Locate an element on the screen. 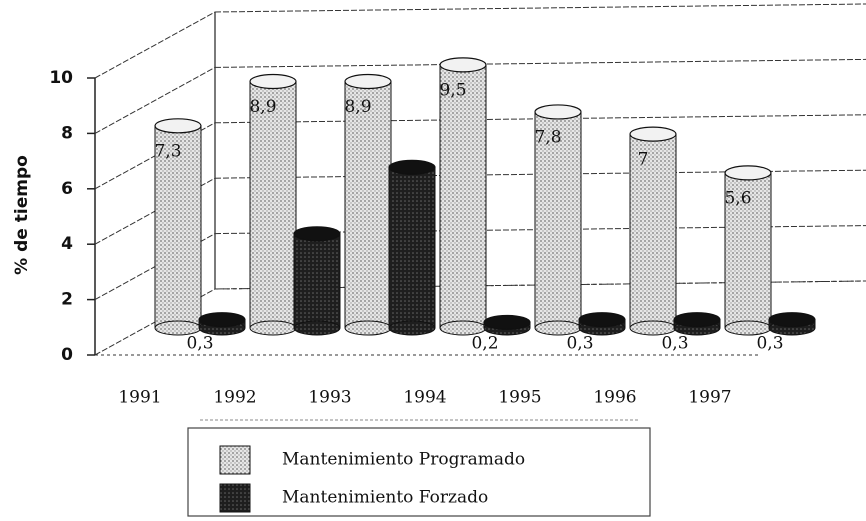 Image resolution: width=866 pixels, height=521 pixels. data-label: 7 is located at coordinates (643, 160).